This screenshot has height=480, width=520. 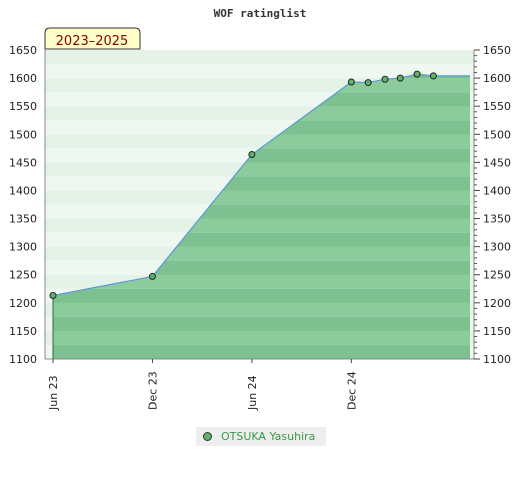 What do you see at coordinates (268, 436) in the screenshot?
I see `legend-label: OTSUKA Yasuhira` at bounding box center [268, 436].